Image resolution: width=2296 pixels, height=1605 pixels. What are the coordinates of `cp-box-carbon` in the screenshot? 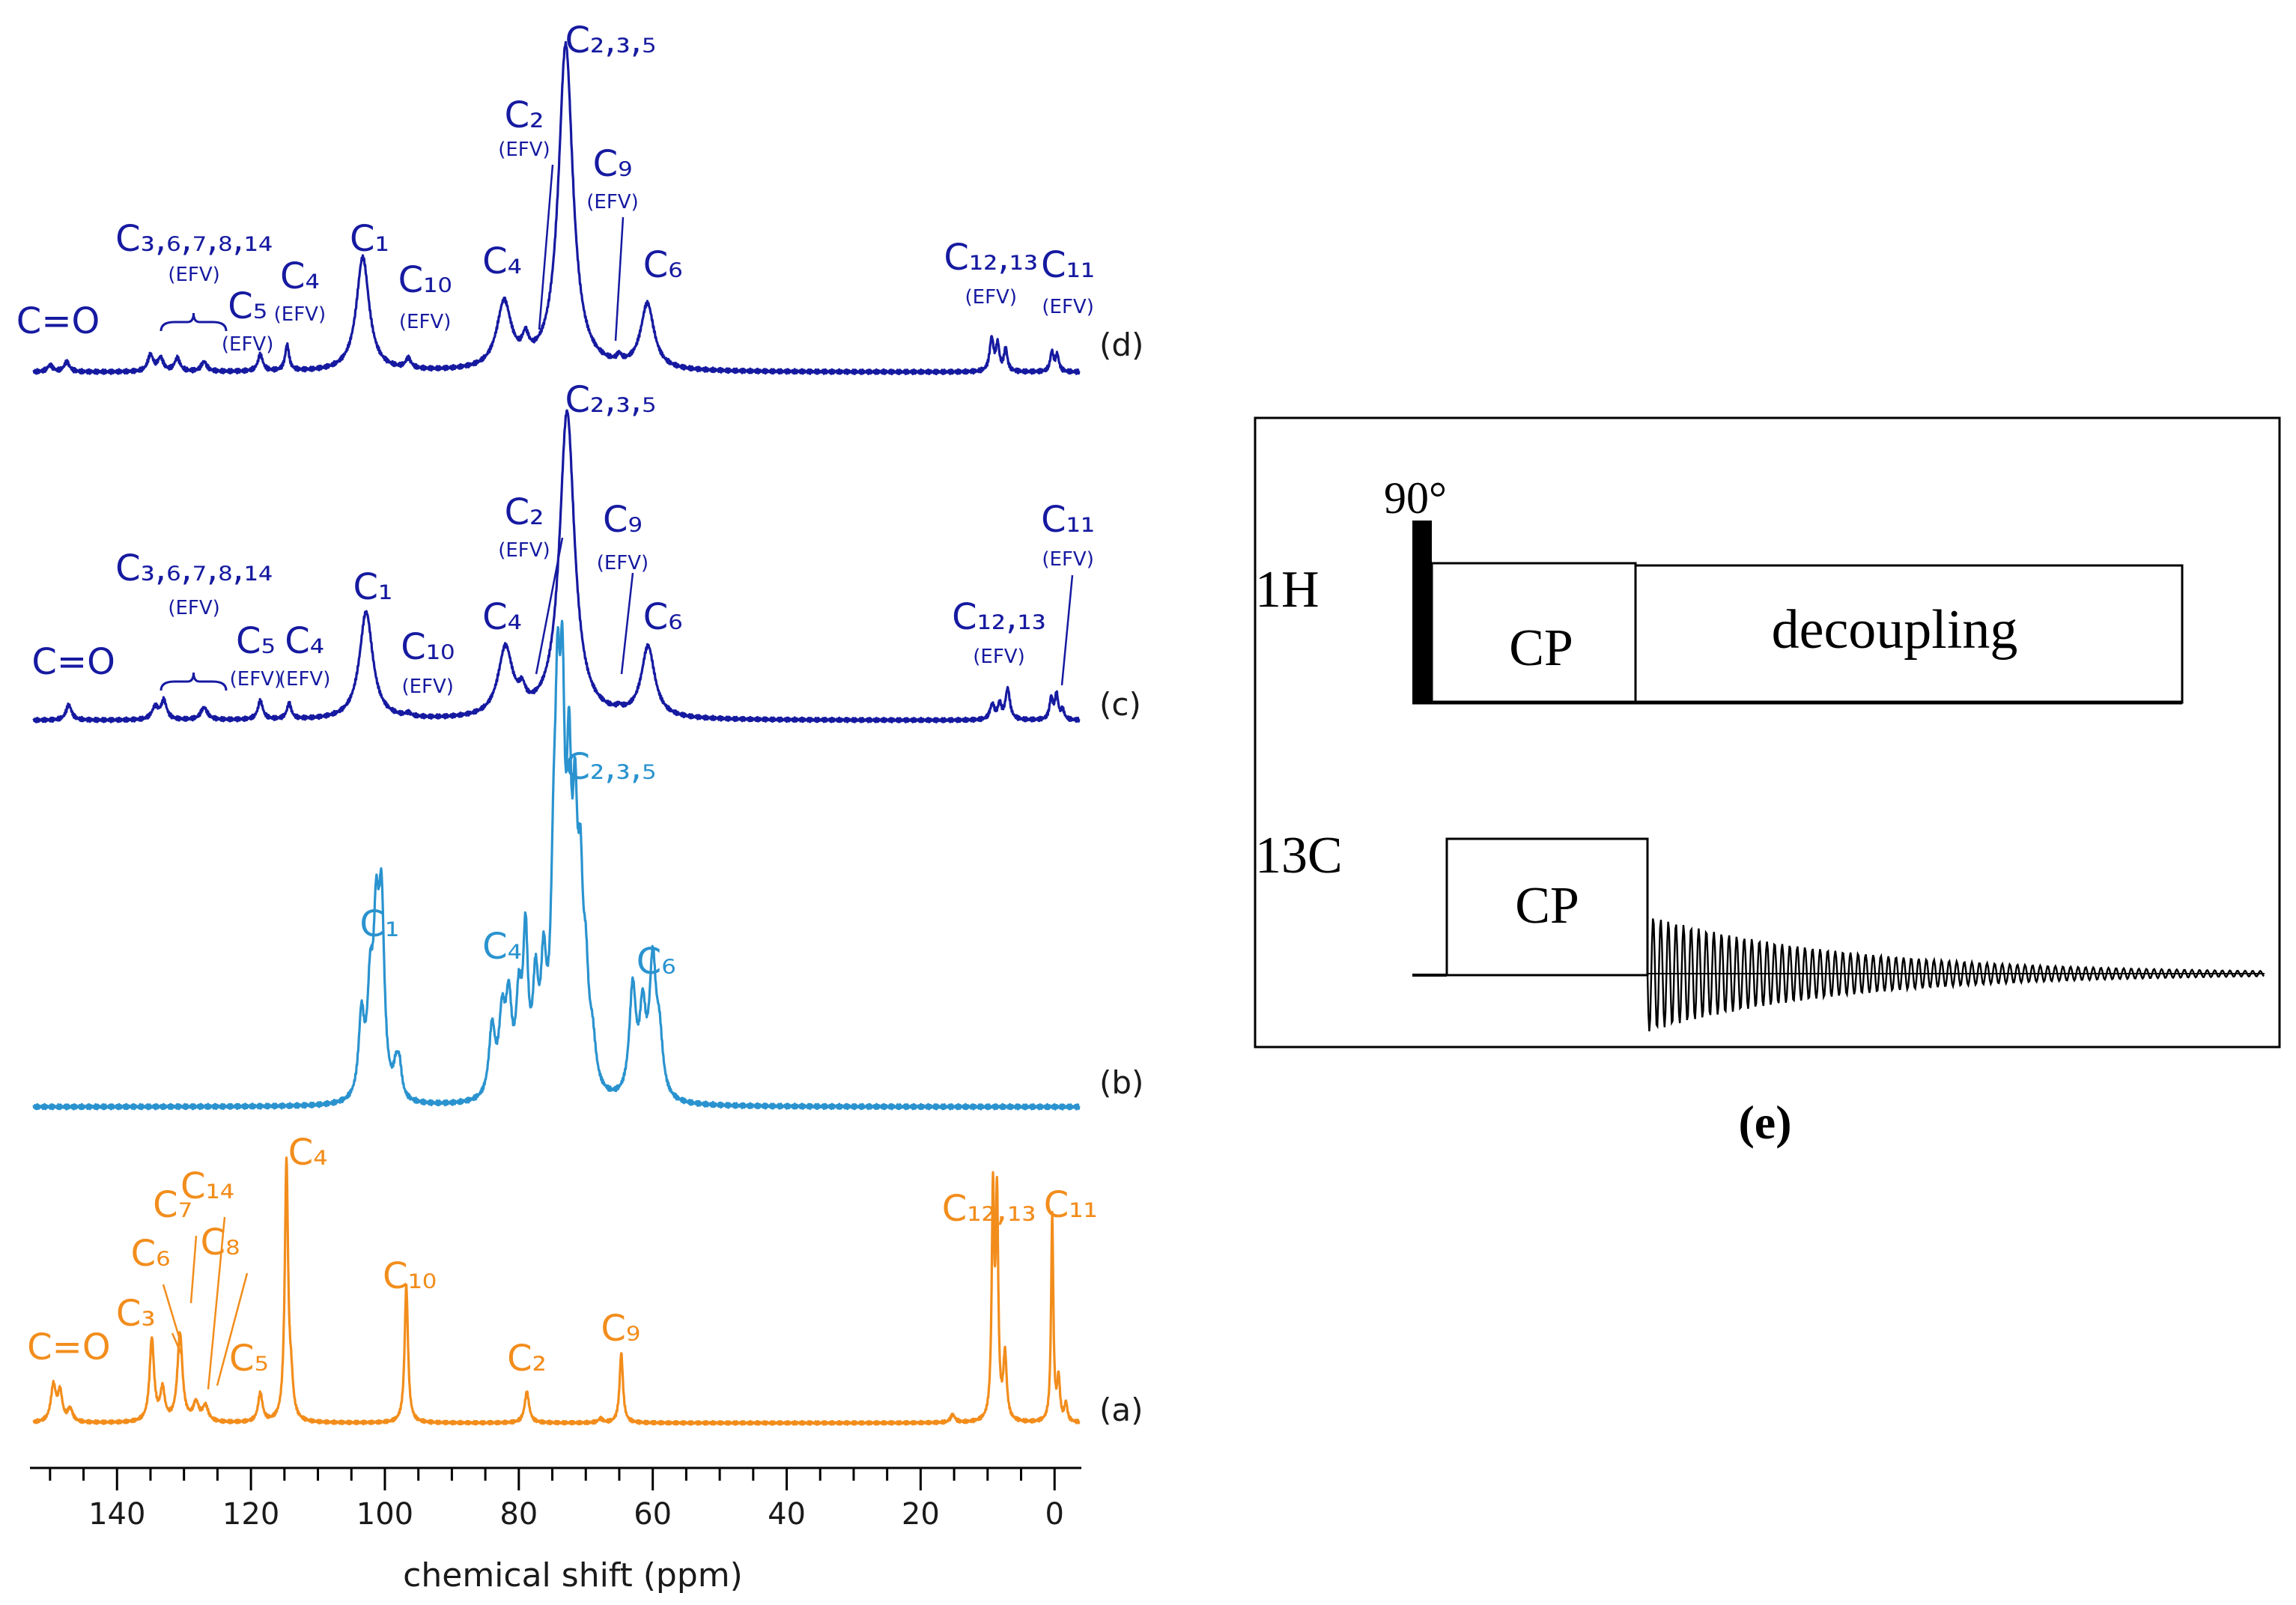 It's located at (1547, 907).